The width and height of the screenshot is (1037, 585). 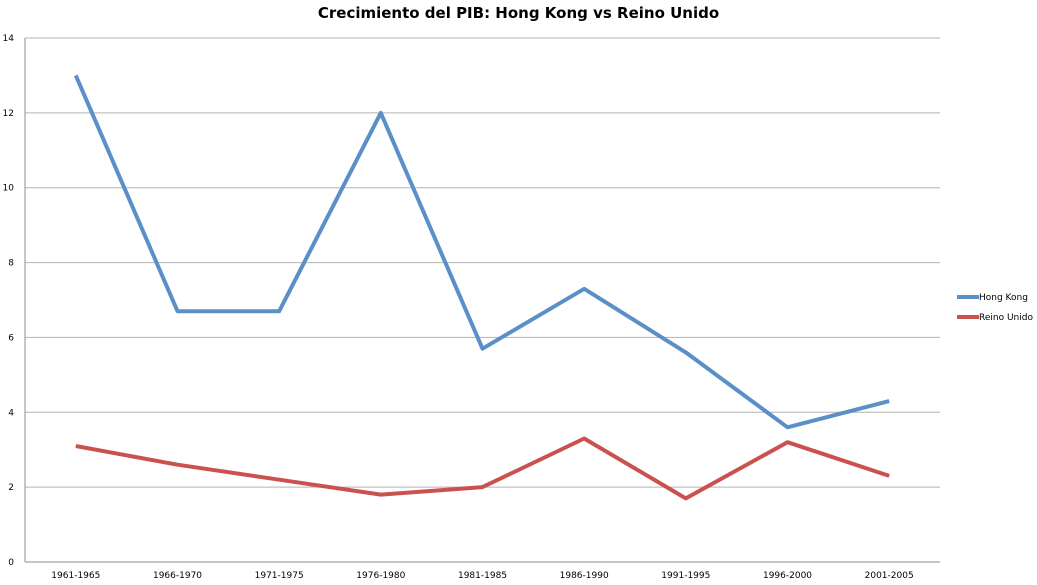 What do you see at coordinates (482, 468) in the screenshot?
I see `series-line-reino-unido` at bounding box center [482, 468].